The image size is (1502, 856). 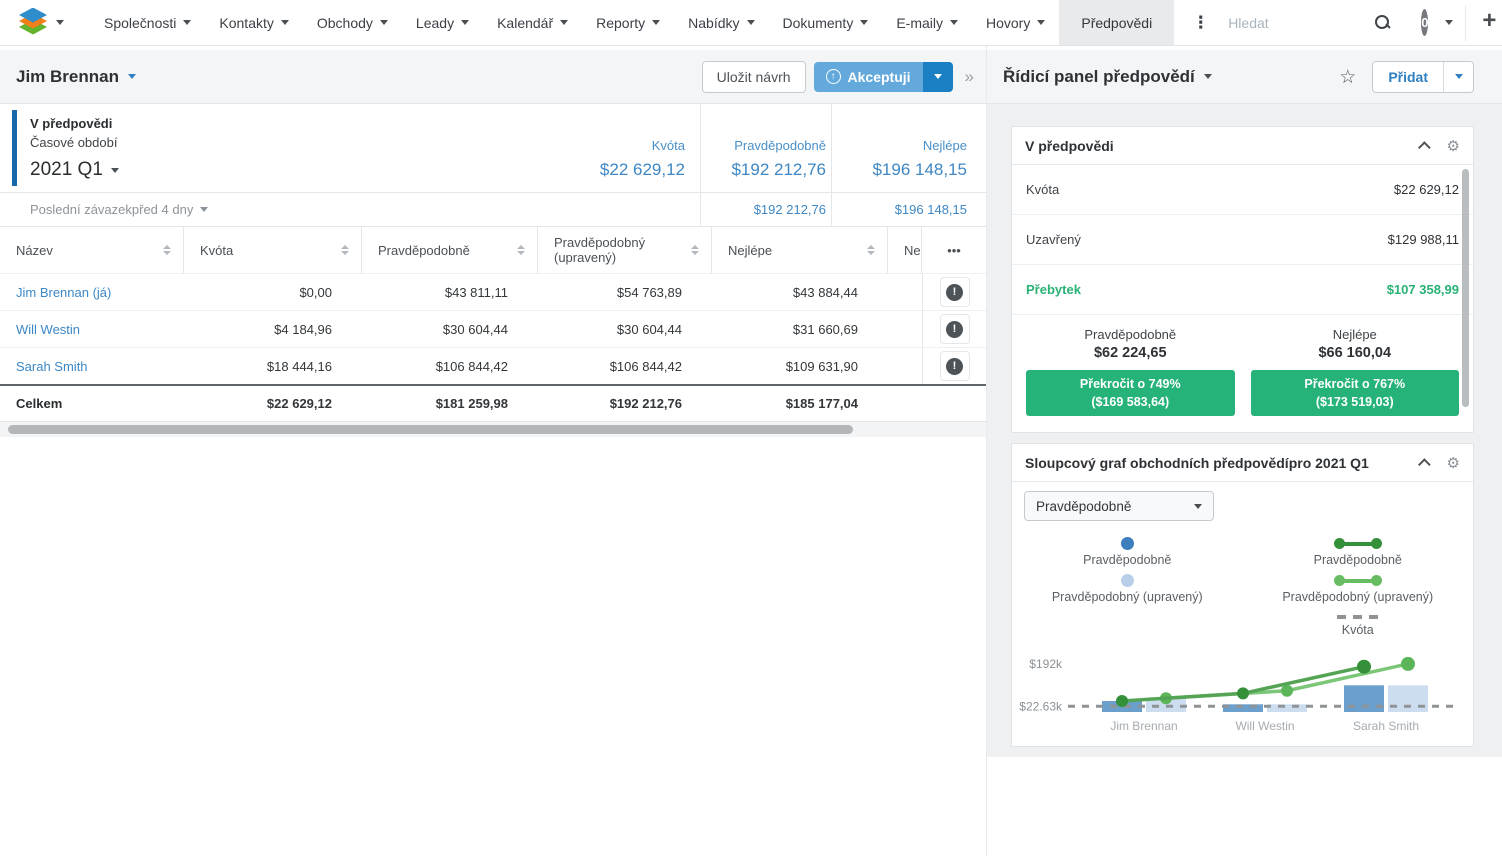 I want to click on nav-item-reporty: Reporty, so click(x=628, y=22).